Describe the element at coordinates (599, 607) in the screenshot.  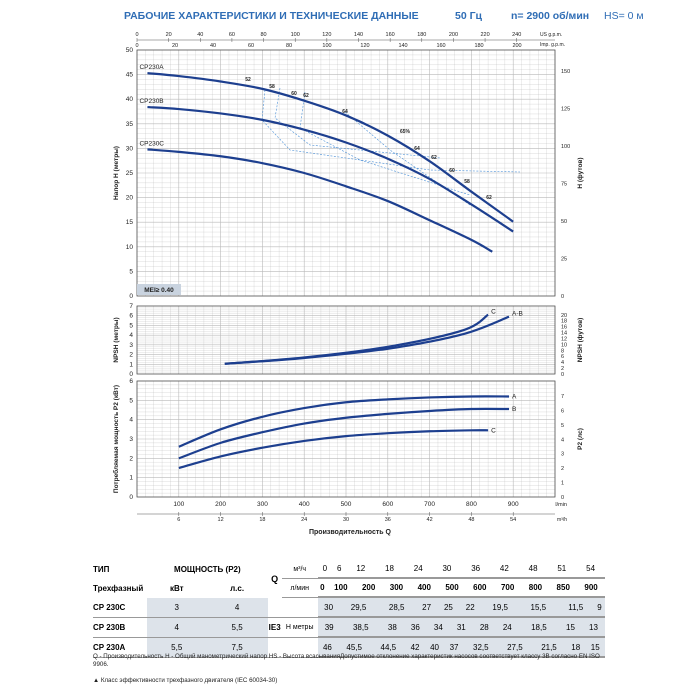
I see `head-value: 9` at that location.